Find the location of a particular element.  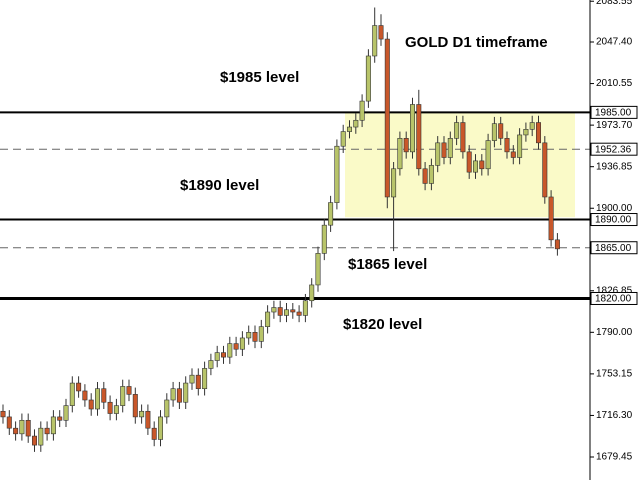

y-tick-label: 1679.45 is located at coordinates (614, 457).